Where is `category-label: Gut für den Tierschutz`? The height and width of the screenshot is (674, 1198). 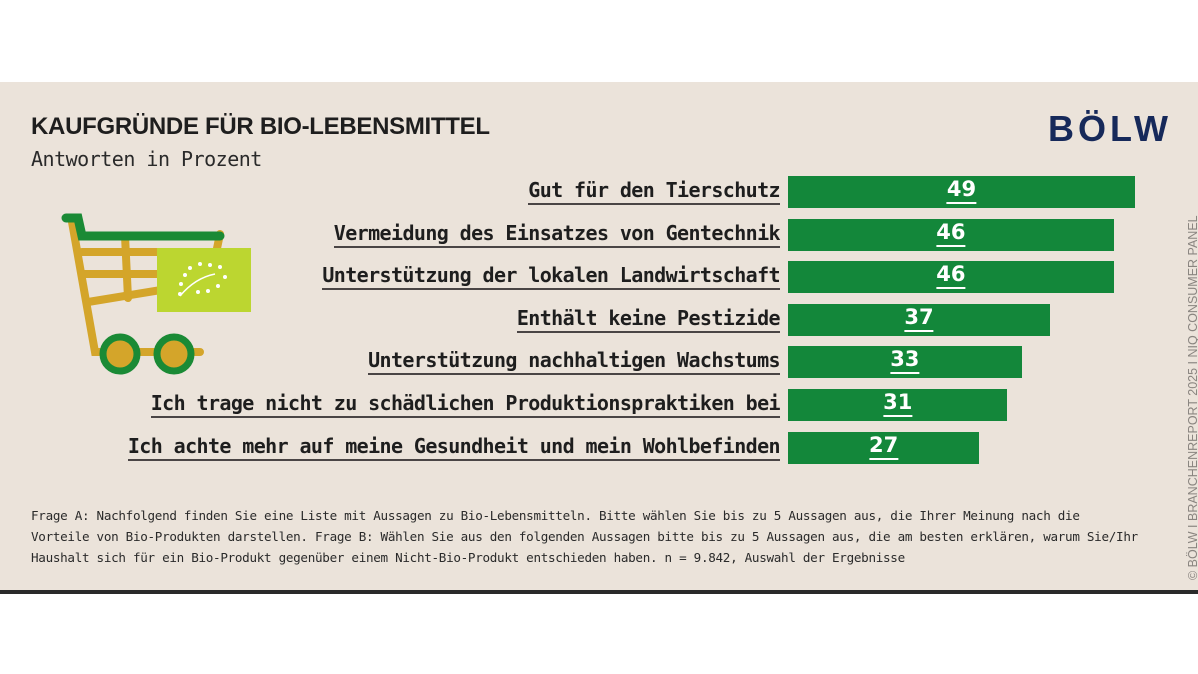
category-label: Gut für den Tierschutz is located at coordinates (654, 191).